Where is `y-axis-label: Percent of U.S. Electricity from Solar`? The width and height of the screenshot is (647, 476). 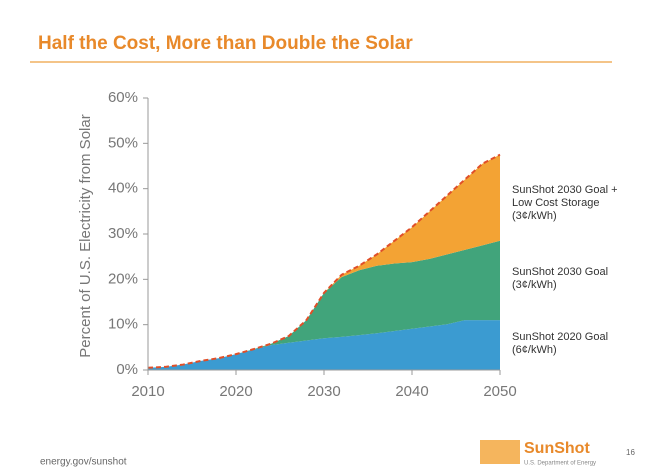
y-axis-label: Percent of U.S. Electricity from Solar is located at coordinates (85, 235).